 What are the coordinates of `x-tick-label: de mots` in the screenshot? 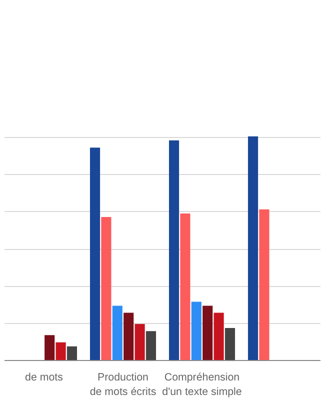 It's located at (44, 378).